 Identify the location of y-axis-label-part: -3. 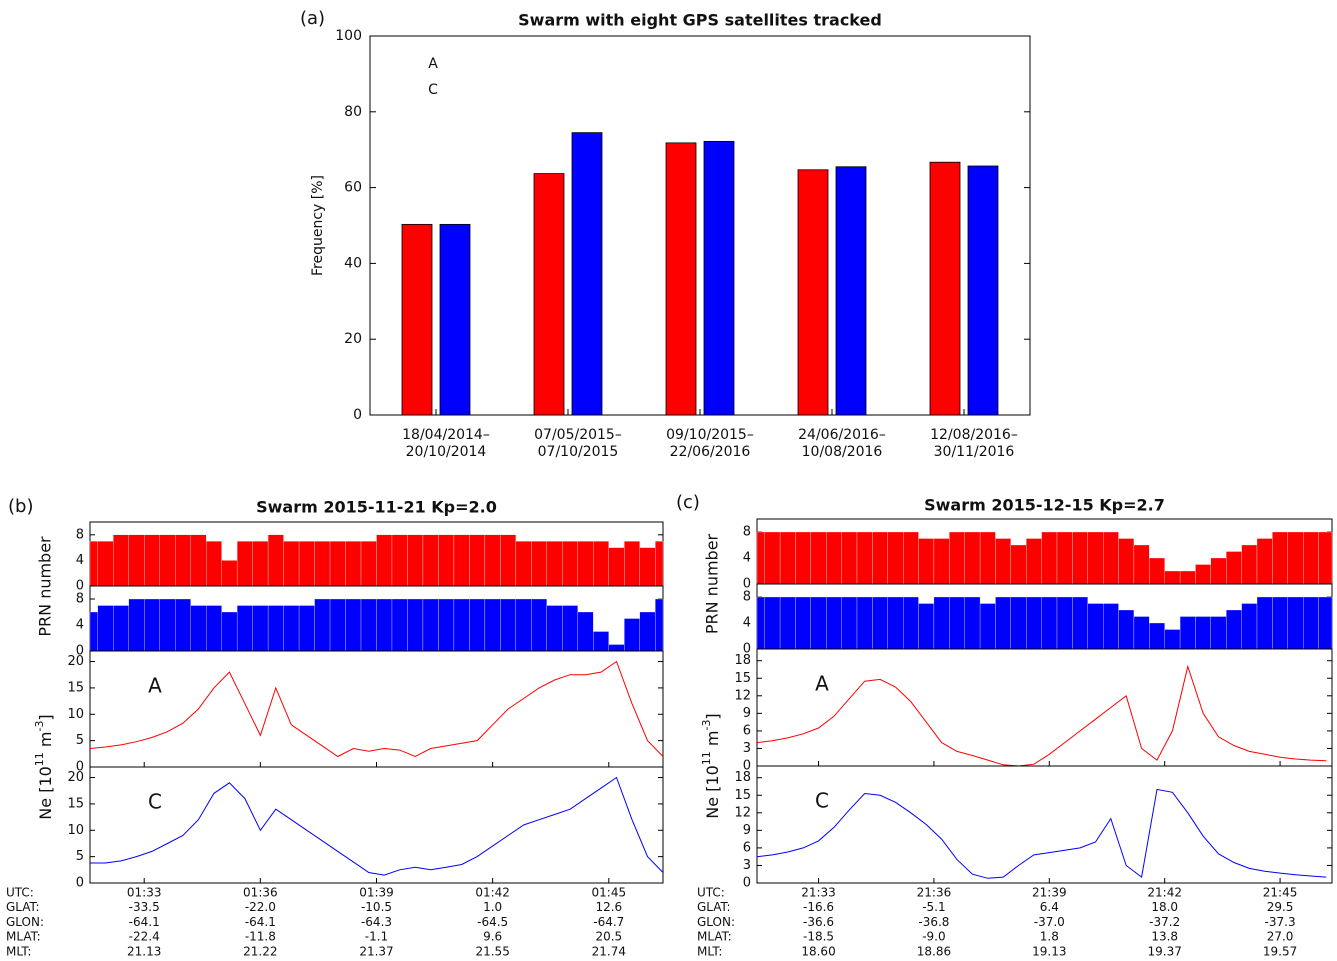
(706, 725).